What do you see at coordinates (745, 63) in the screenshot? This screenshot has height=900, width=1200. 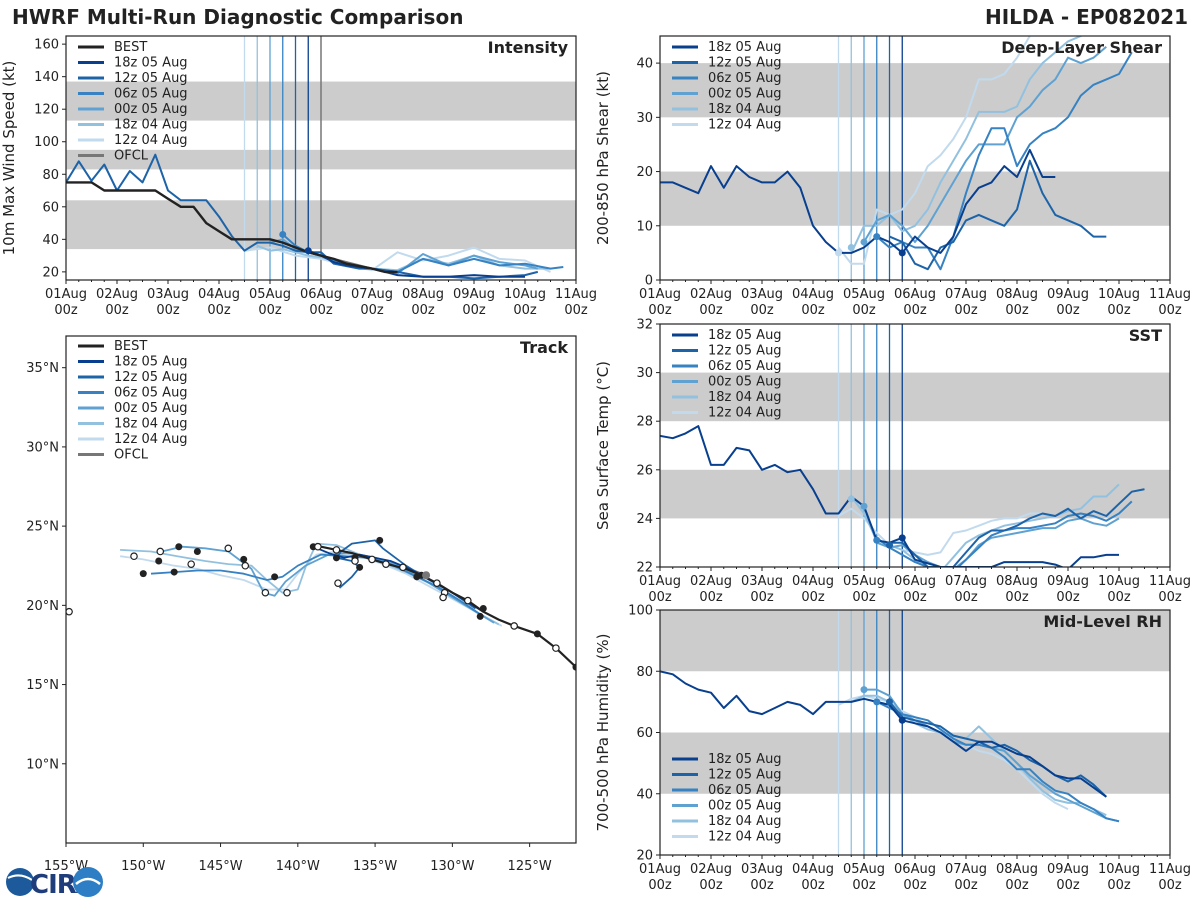 I see `shear-legend-label: 12z 05 Aug` at bounding box center [745, 63].